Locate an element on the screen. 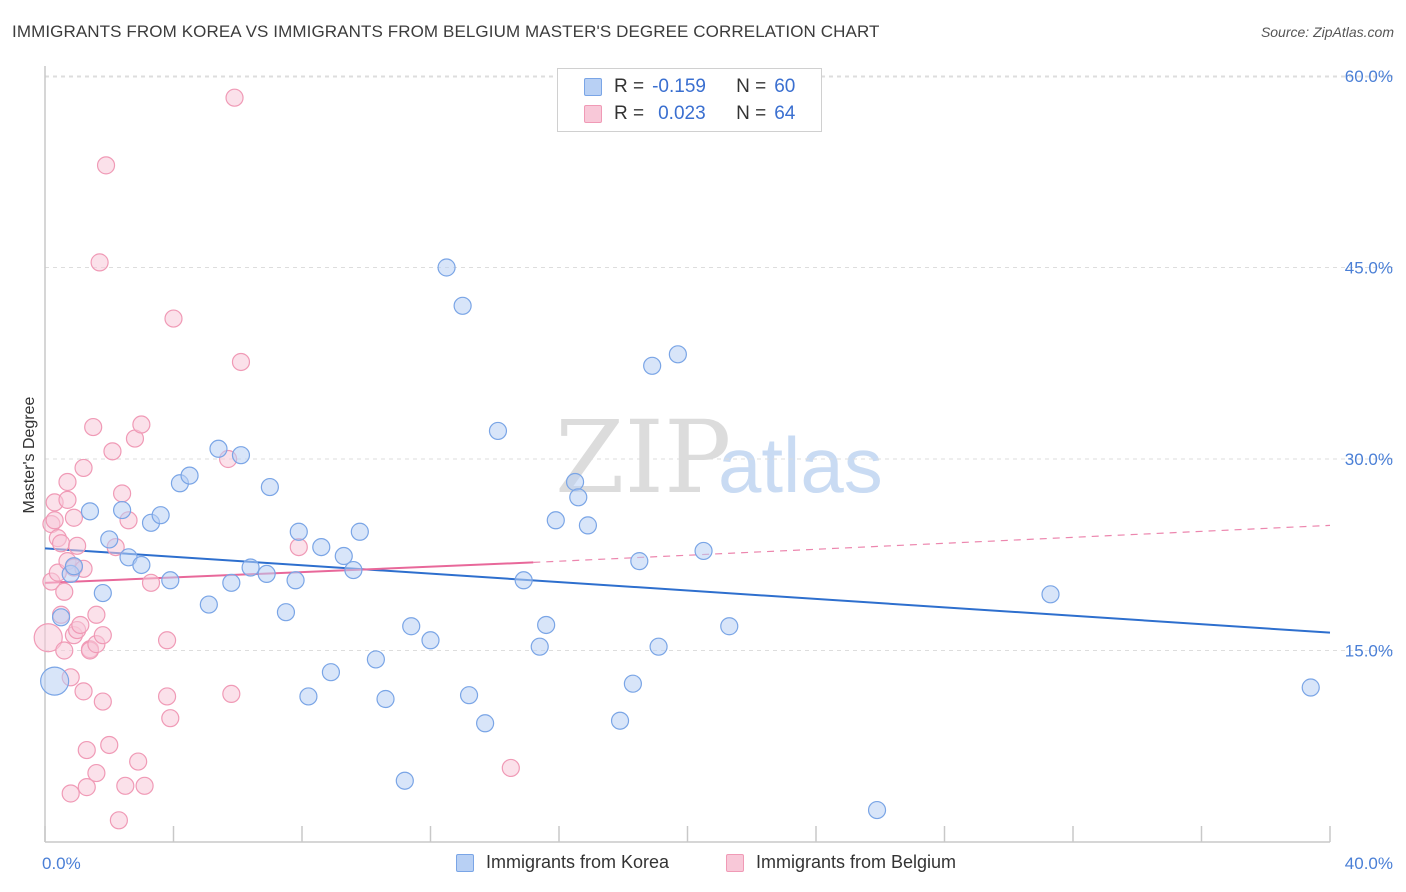  source-label: Source: ZipAtlas.com is located at coordinates (1327, 32).